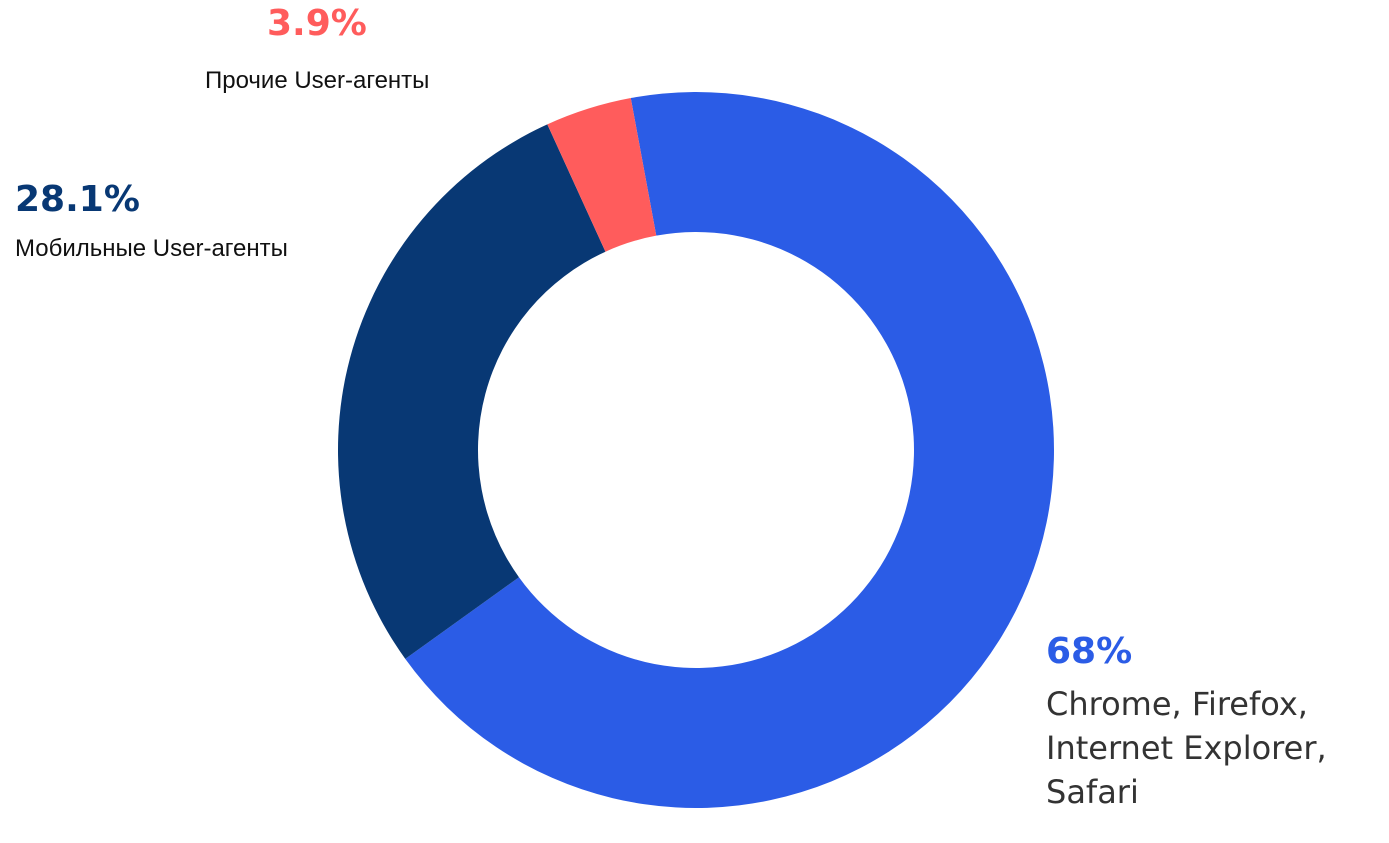 This screenshot has width=1389, height=843. Describe the element at coordinates (1089, 651) in the screenshot. I see `slice-value-label-desktop: 68%` at that location.